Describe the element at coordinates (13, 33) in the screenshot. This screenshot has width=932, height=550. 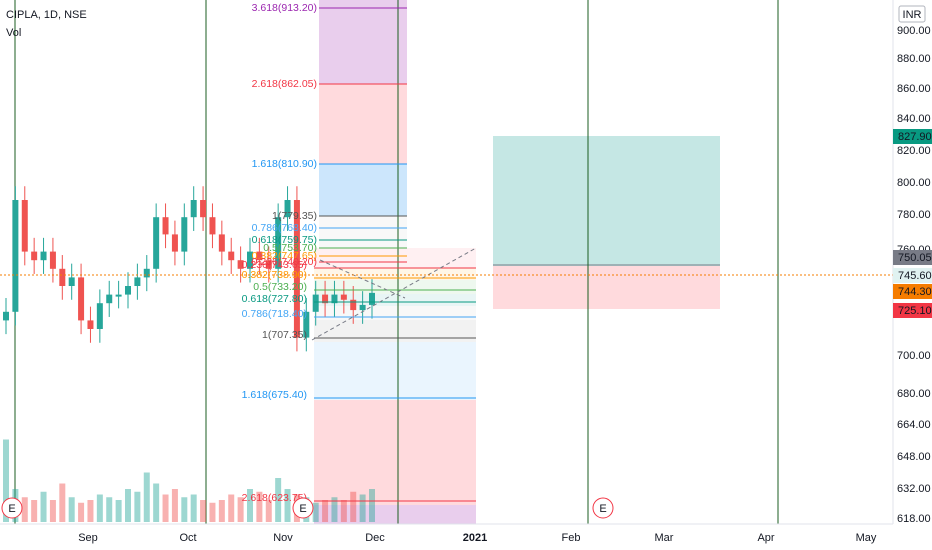
I see `volume-indicator-label: Vol` at that location.